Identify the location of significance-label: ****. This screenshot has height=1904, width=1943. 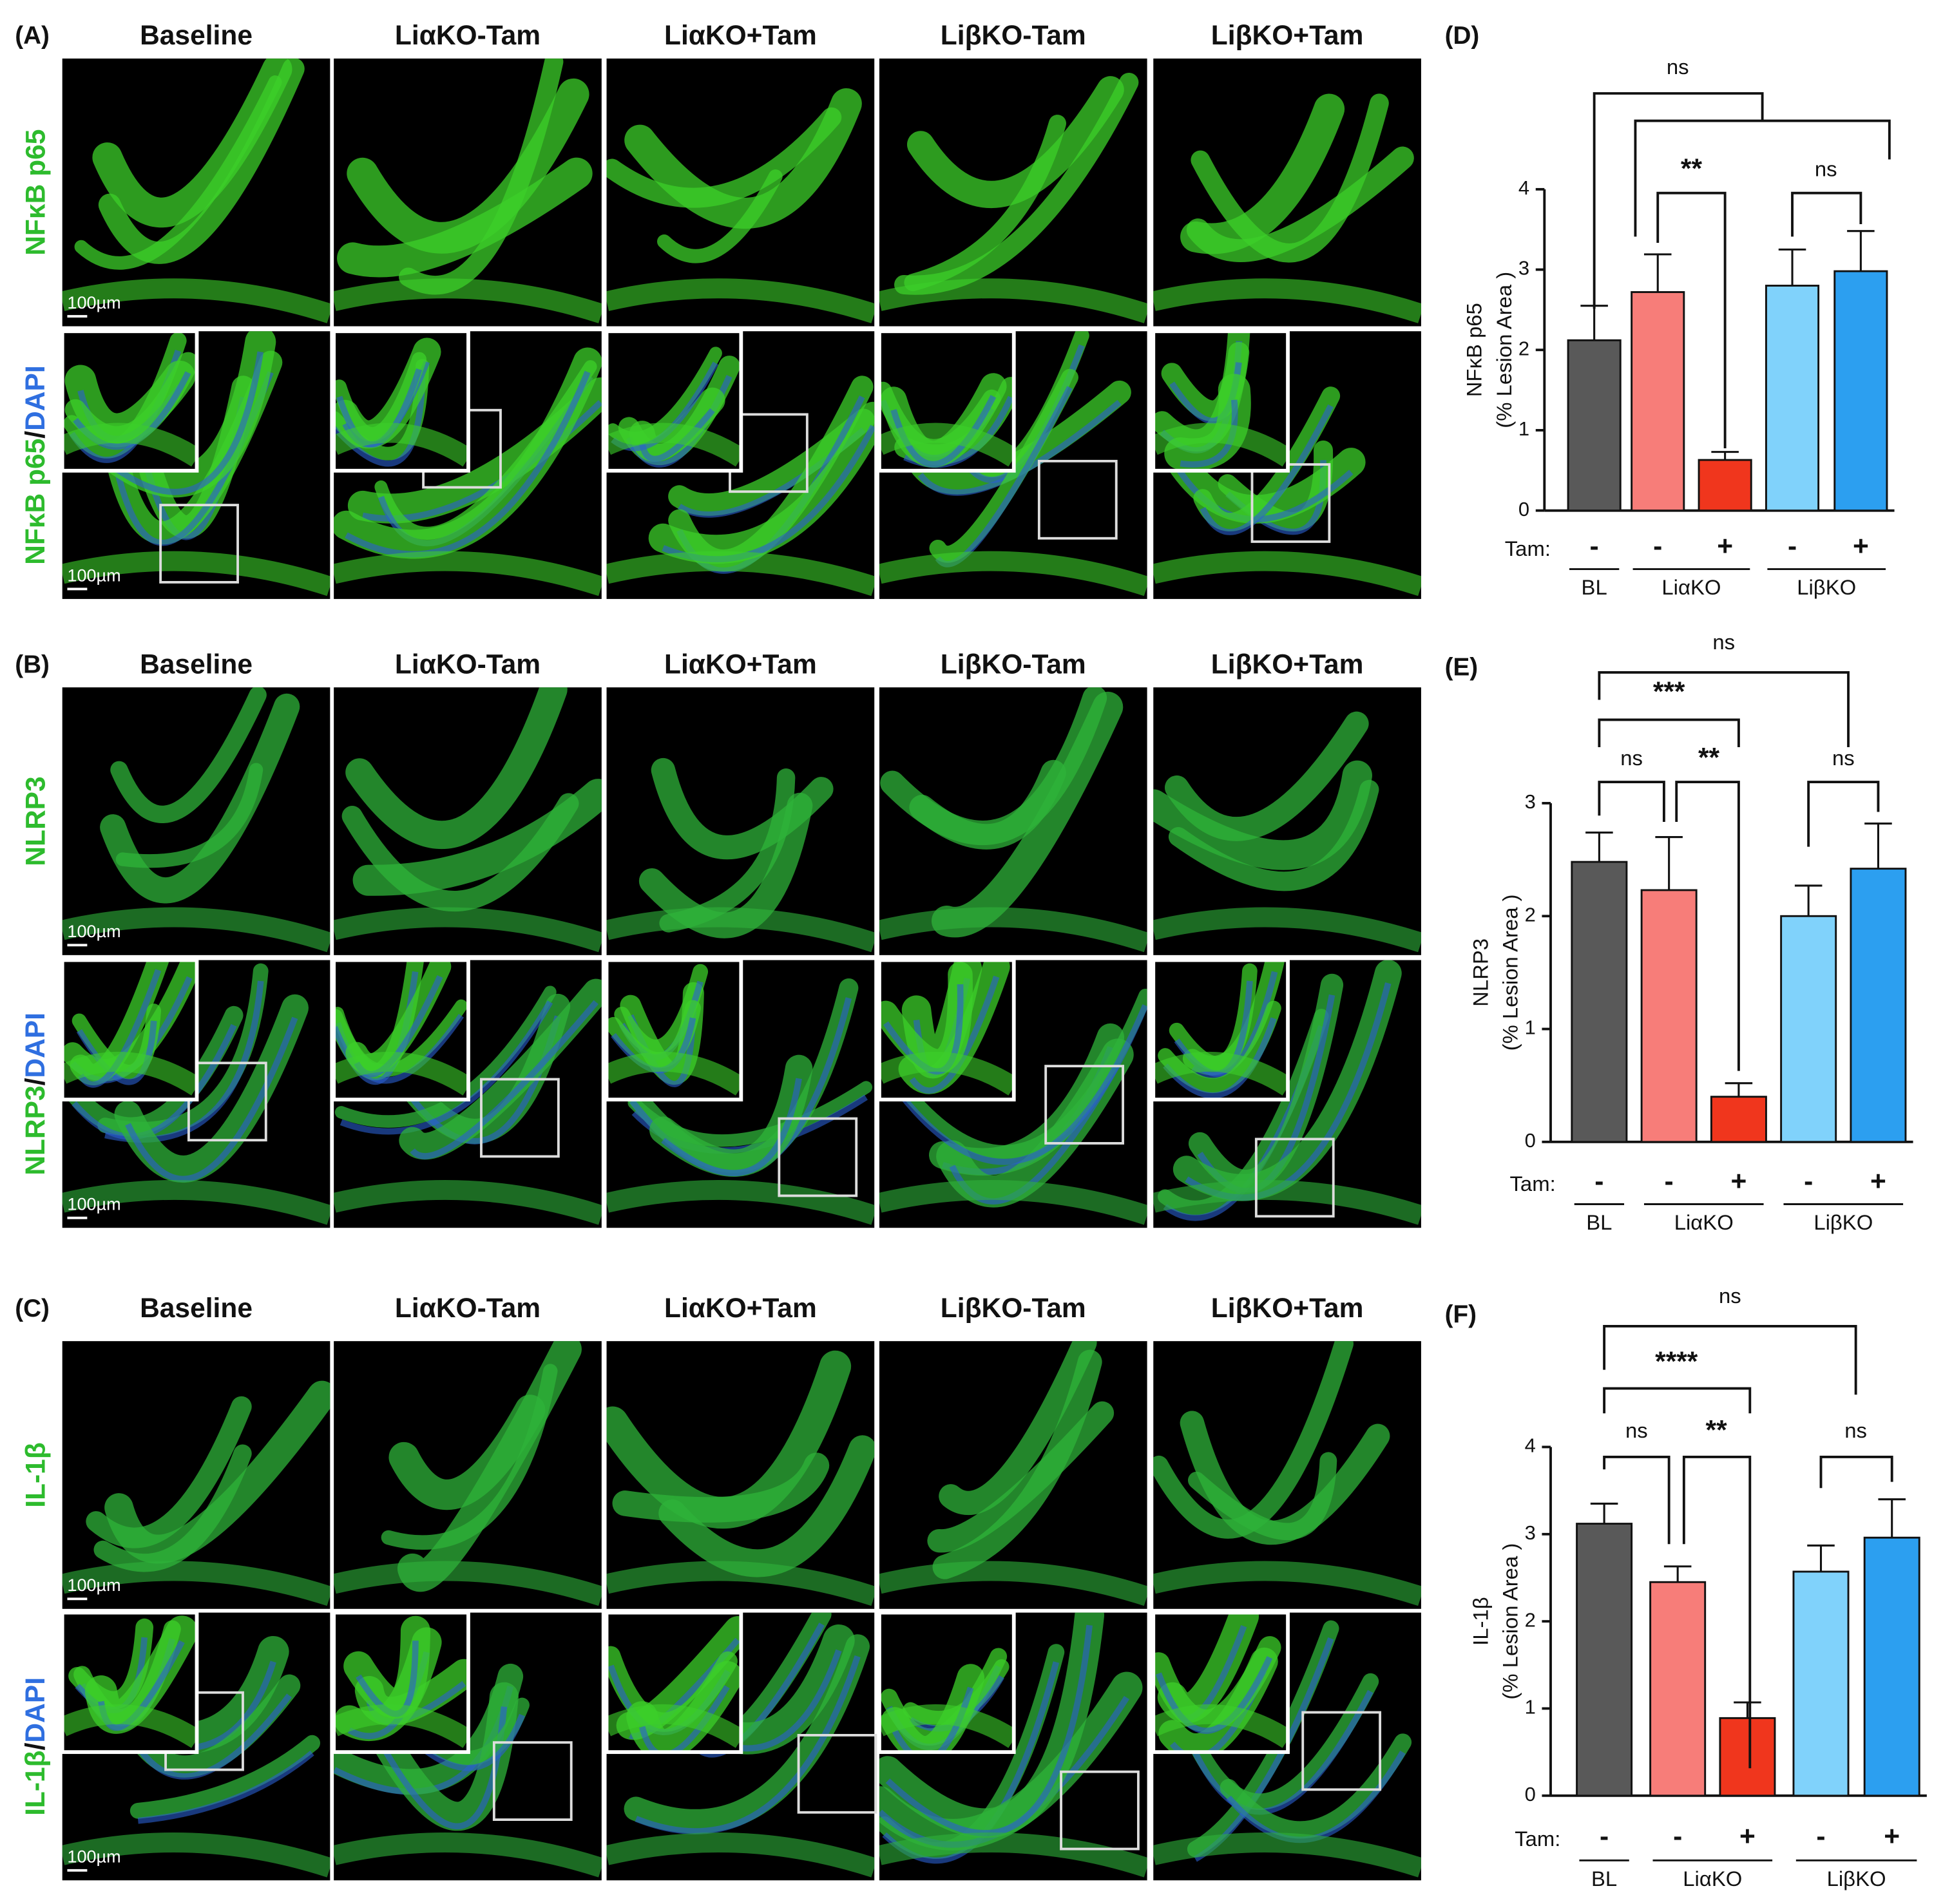
(1677, 1361).